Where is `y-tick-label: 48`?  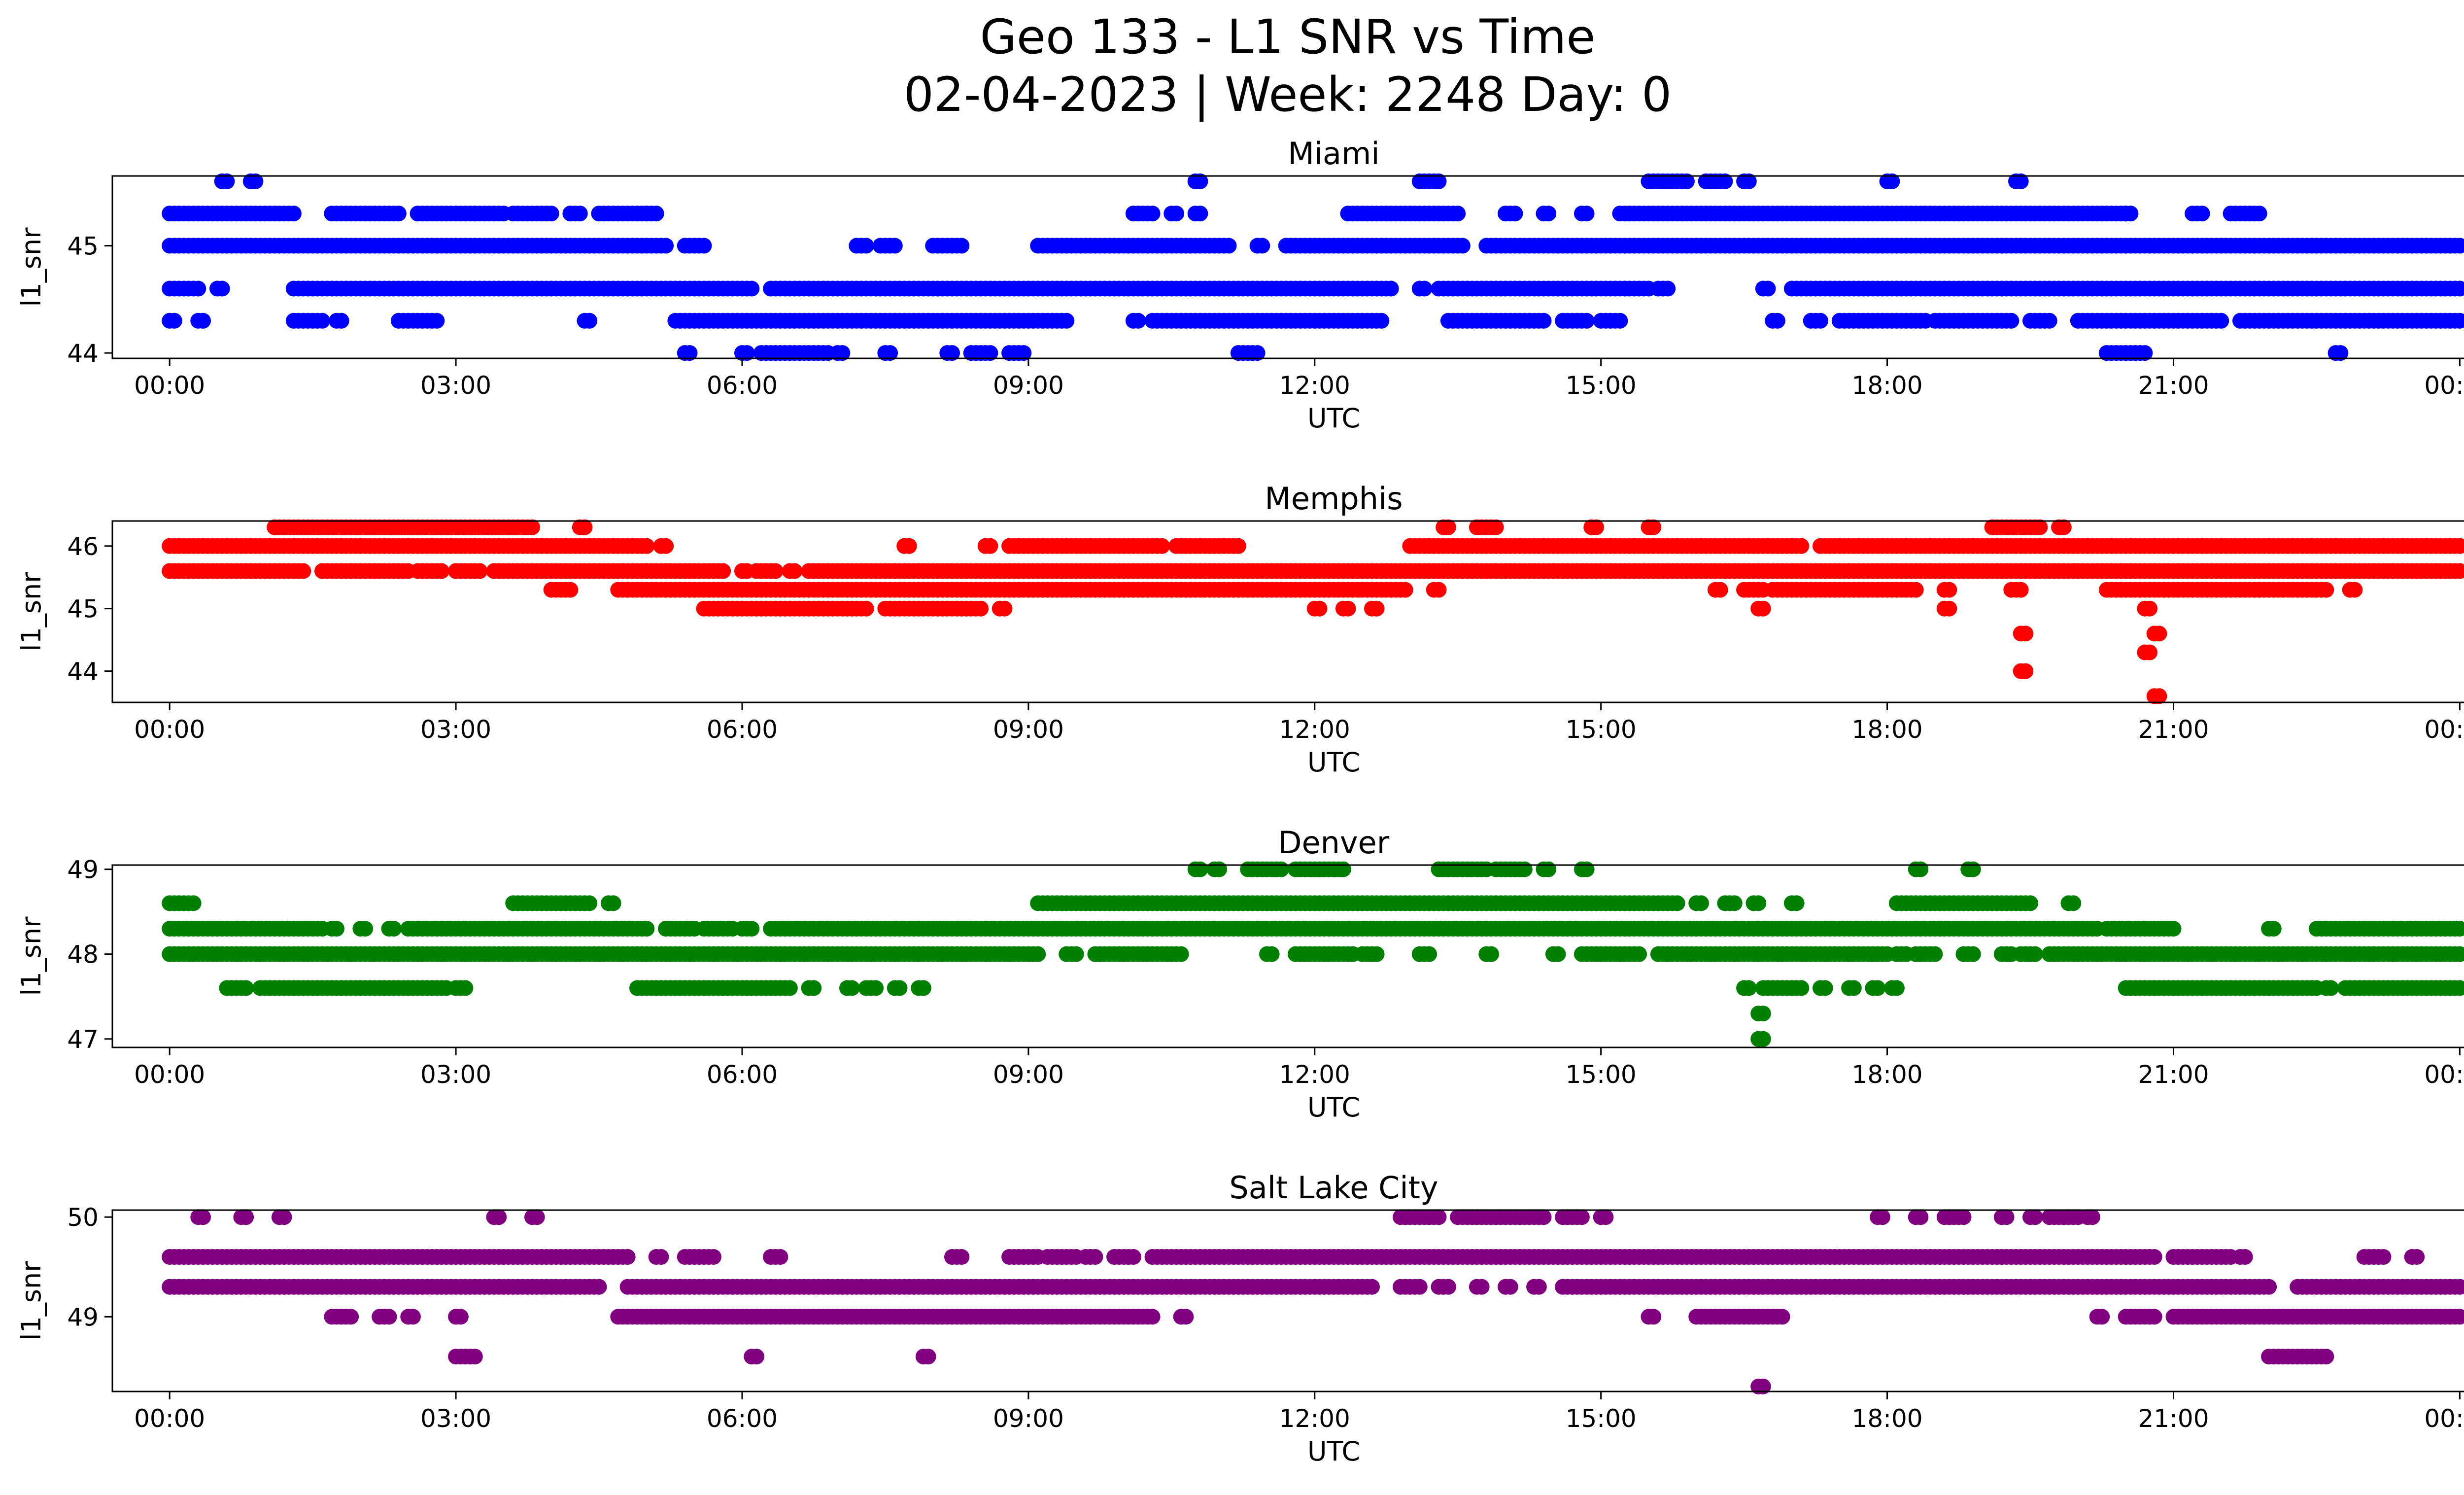
y-tick-label: 48 is located at coordinates (83, 954).